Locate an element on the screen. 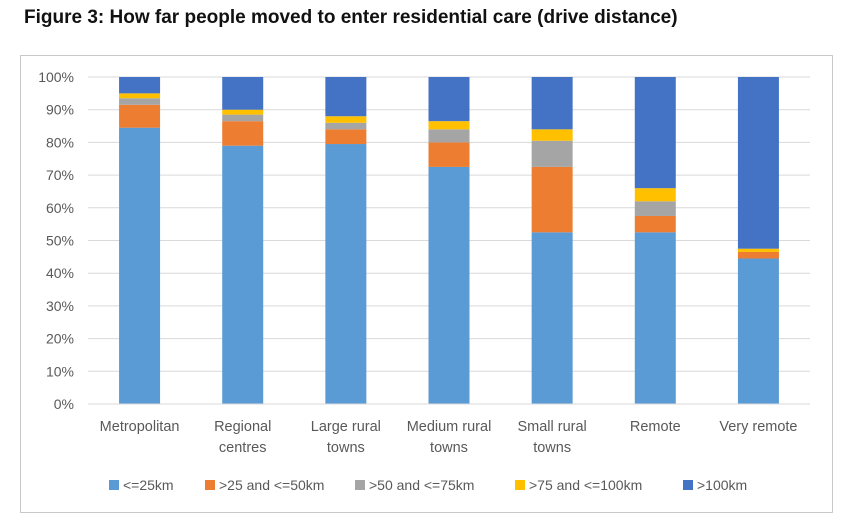 This screenshot has width=843, height=523. bar-small-rural-towns-gt25-and-le50km is located at coordinates (552, 199).